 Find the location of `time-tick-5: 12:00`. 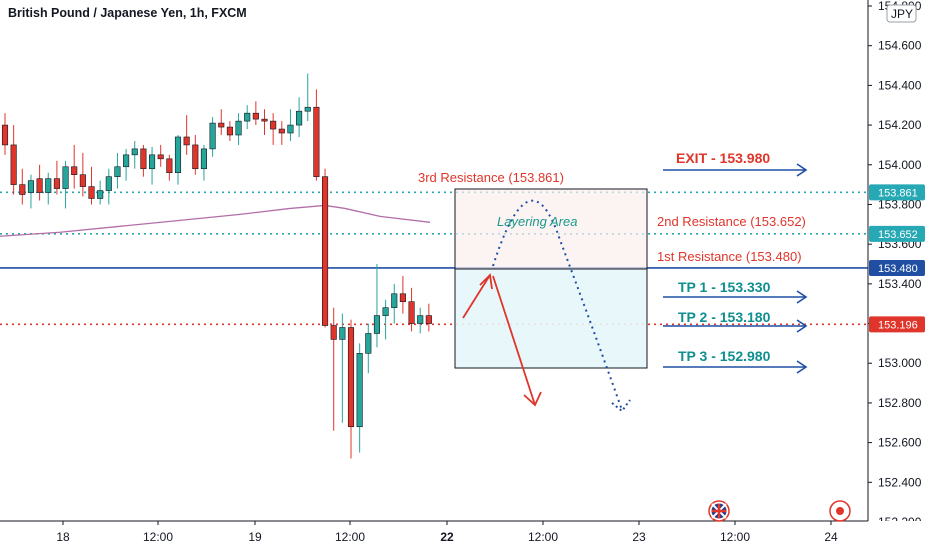

time-tick-5: 12:00 is located at coordinates (543, 537).